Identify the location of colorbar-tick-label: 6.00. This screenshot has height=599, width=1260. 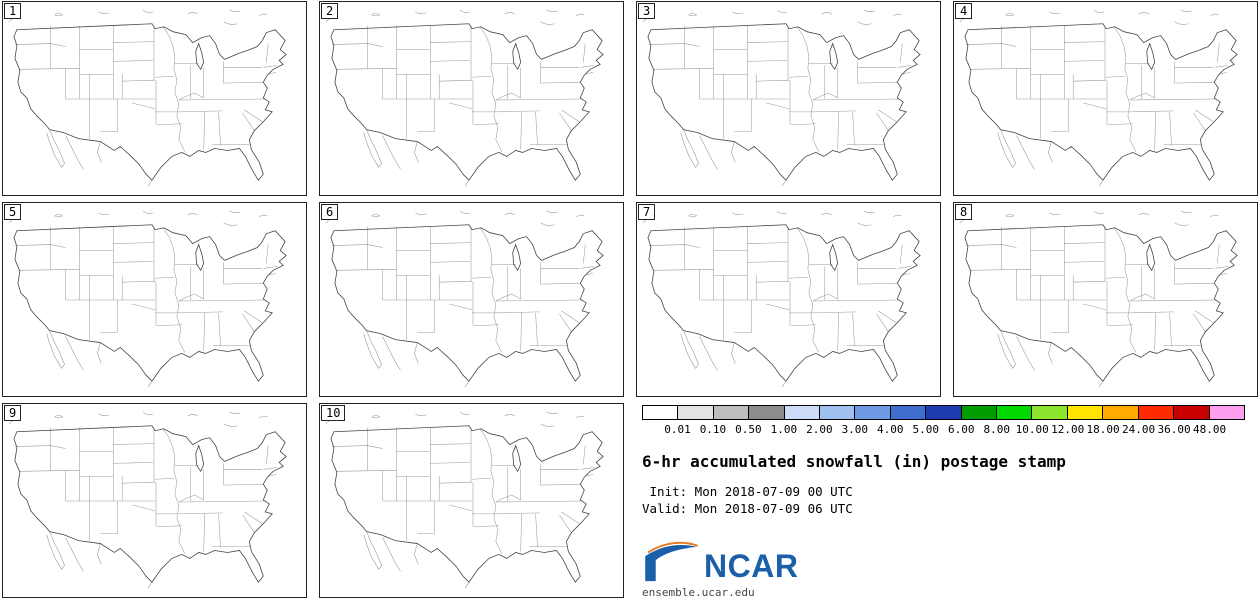
(961, 429).